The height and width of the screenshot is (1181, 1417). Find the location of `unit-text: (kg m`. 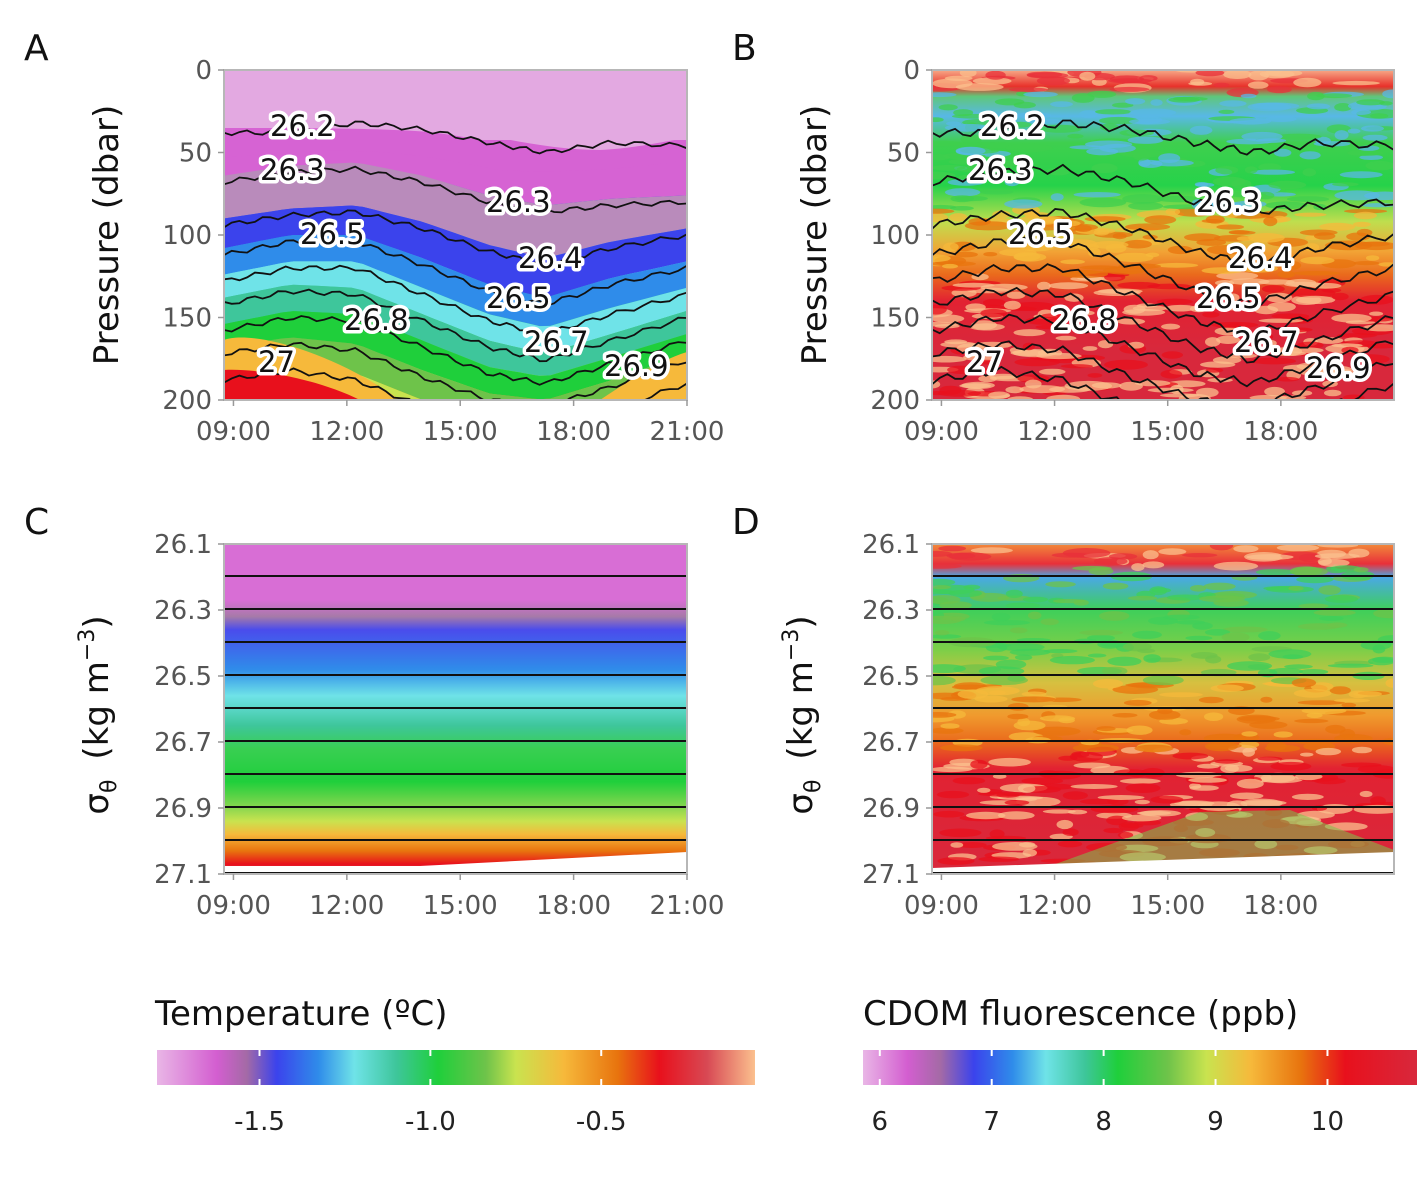

unit-text: (kg m is located at coordinates (801, 710).